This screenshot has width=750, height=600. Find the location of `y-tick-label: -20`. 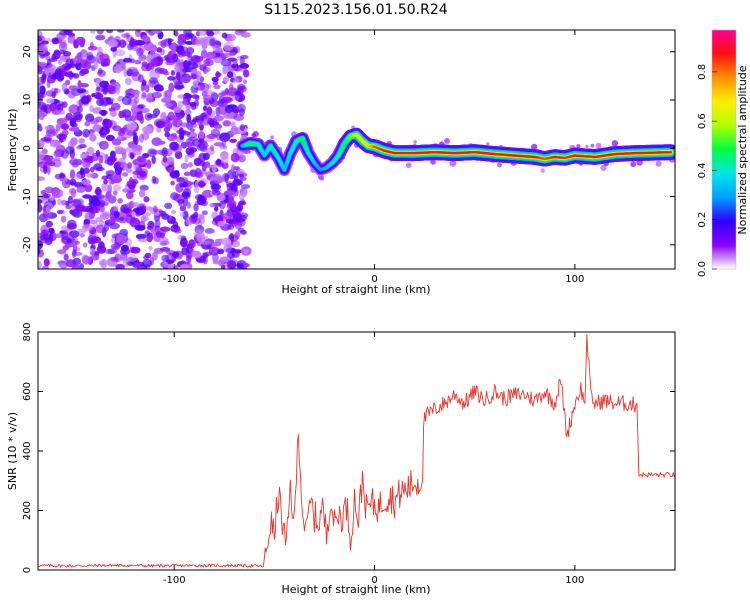

y-tick-label: -20 is located at coordinates (27, 245).